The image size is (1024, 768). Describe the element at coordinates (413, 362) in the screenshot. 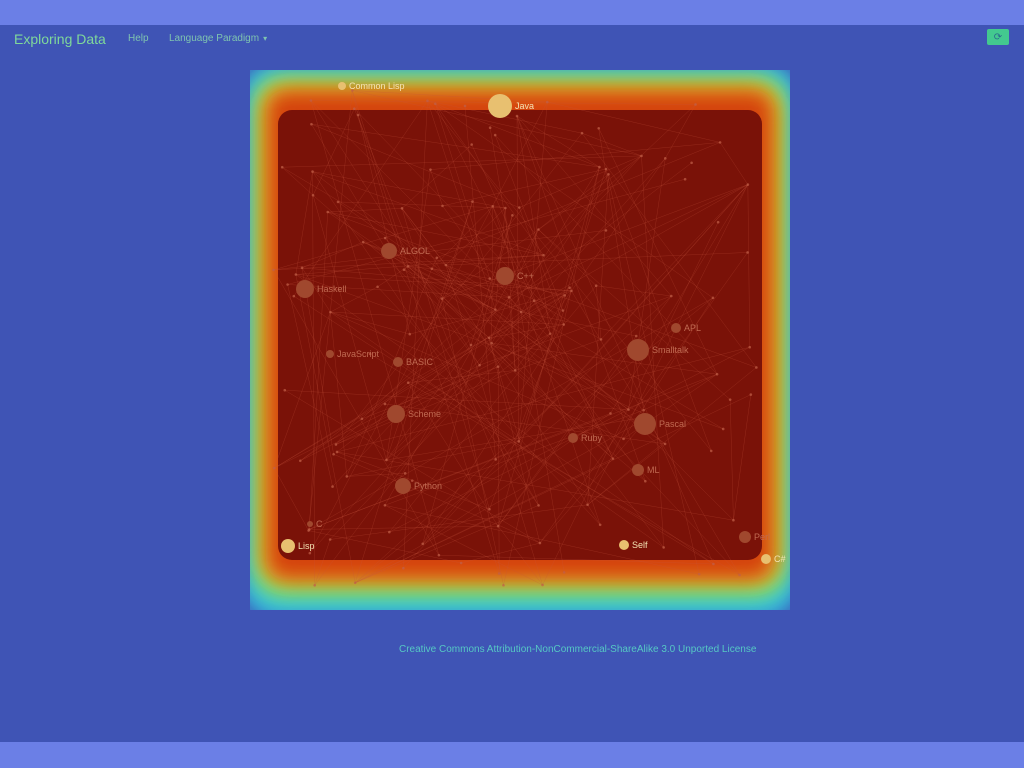

I see `language-node: BASIC` at that location.